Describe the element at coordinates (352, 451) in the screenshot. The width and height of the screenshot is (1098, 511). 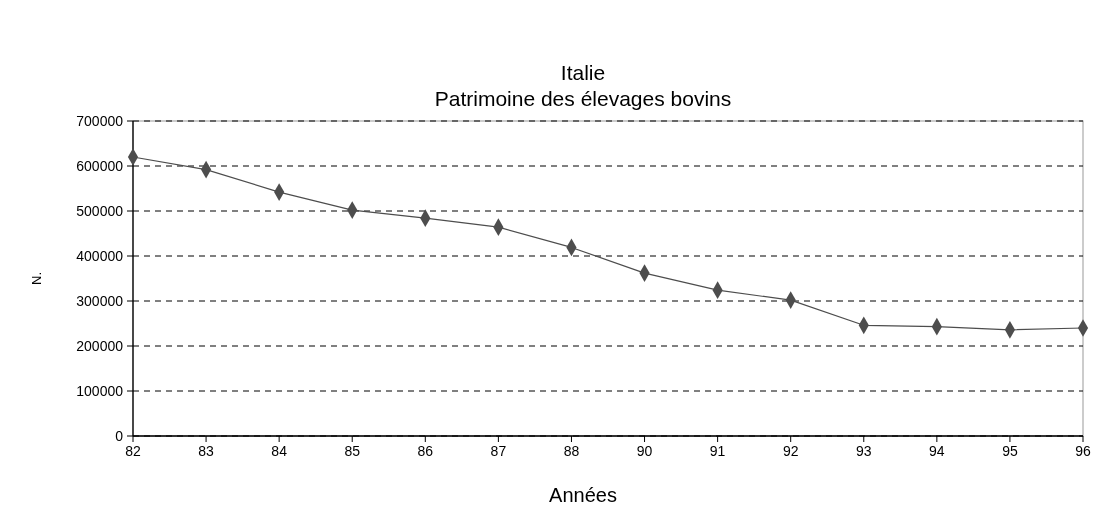
I see `x-tick-label: 85` at that location.